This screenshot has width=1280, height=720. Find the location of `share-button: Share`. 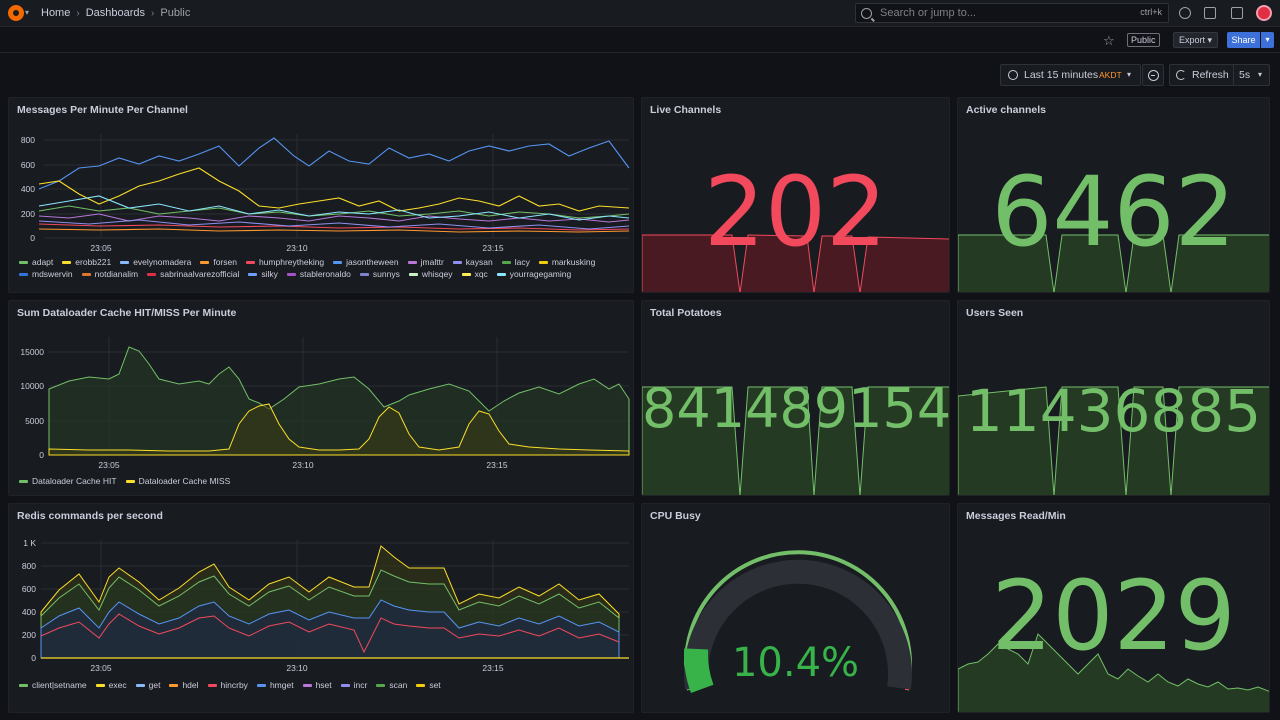

share-button: Share is located at coordinates (1243, 40).